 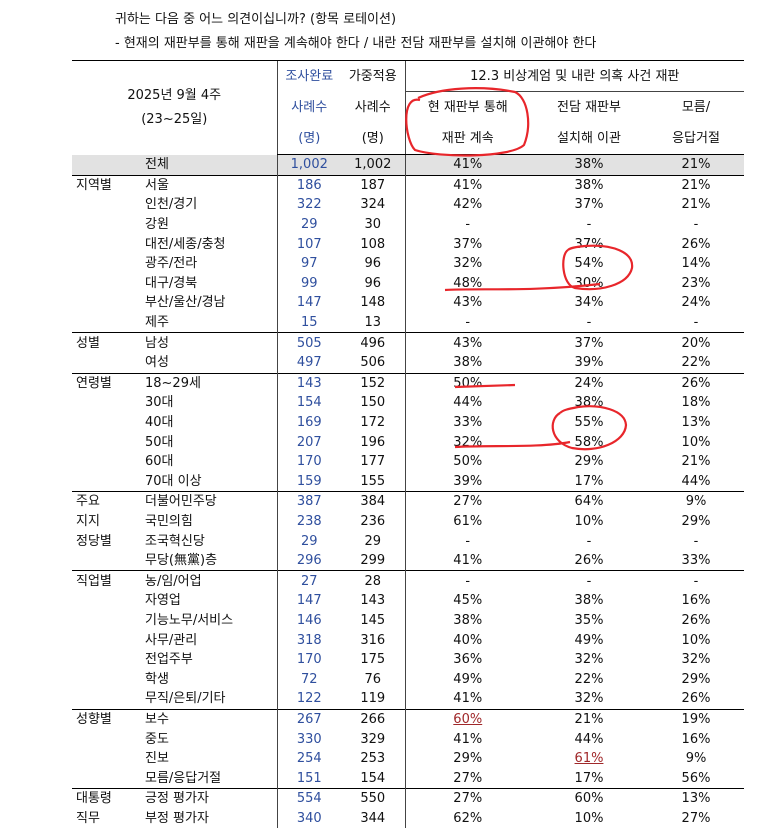 What do you see at coordinates (373, 561) in the screenshot?
I see `weighted-sample-count: 299` at bounding box center [373, 561].